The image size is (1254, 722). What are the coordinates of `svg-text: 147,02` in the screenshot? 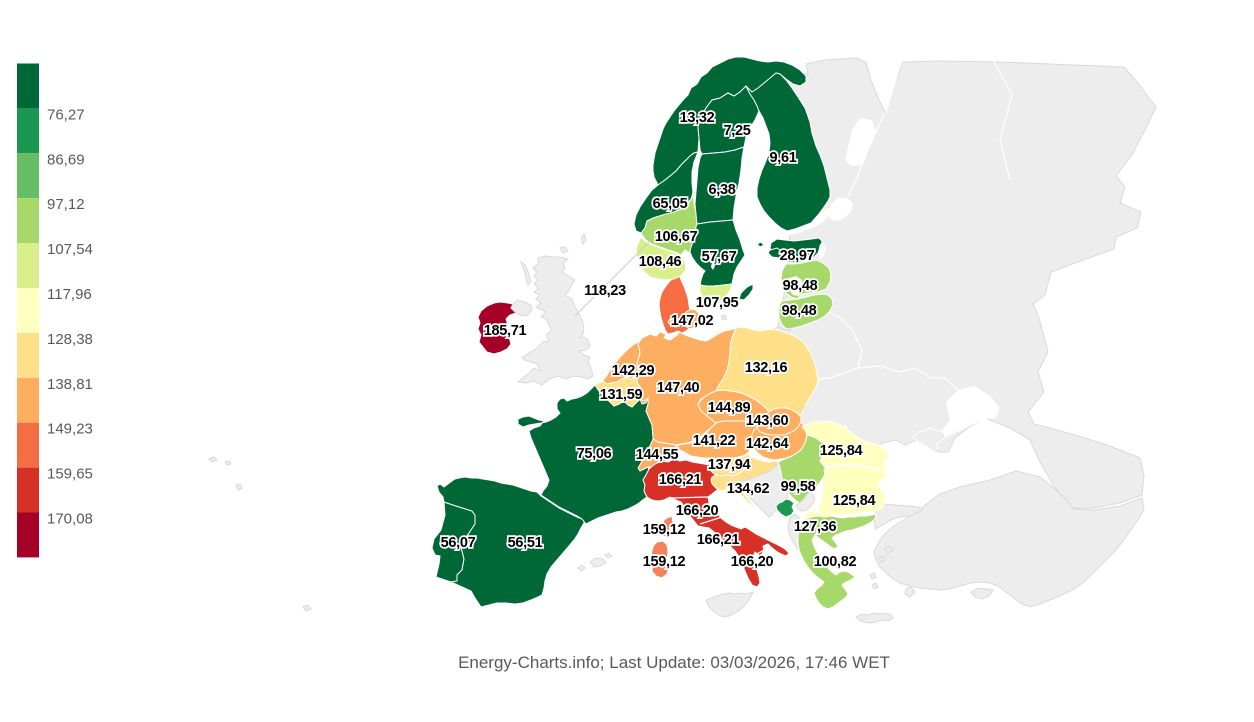 It's located at (692, 321).